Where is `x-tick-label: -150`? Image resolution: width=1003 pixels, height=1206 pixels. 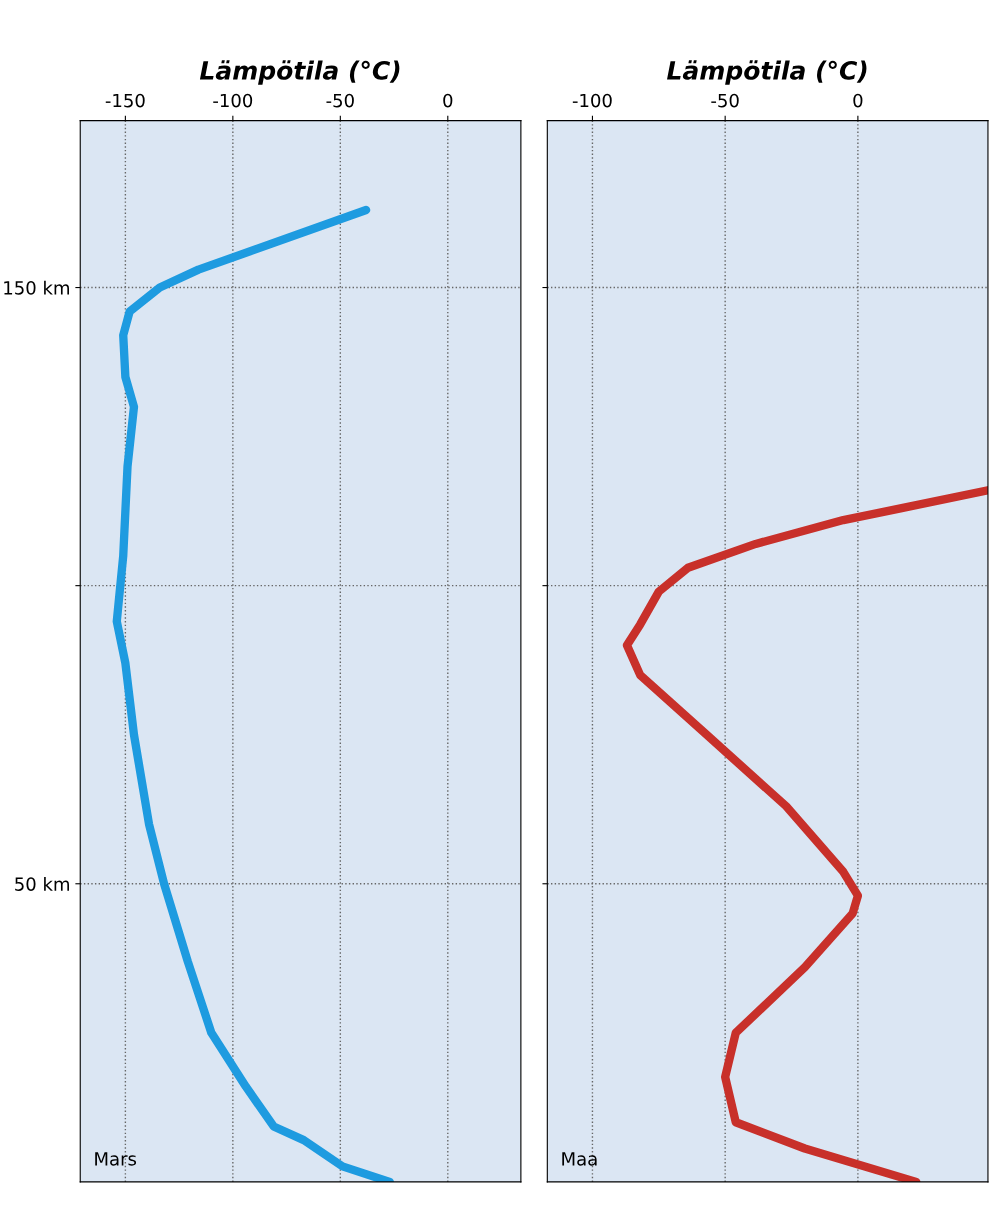
x-tick-label: -150 is located at coordinates (125, 100).